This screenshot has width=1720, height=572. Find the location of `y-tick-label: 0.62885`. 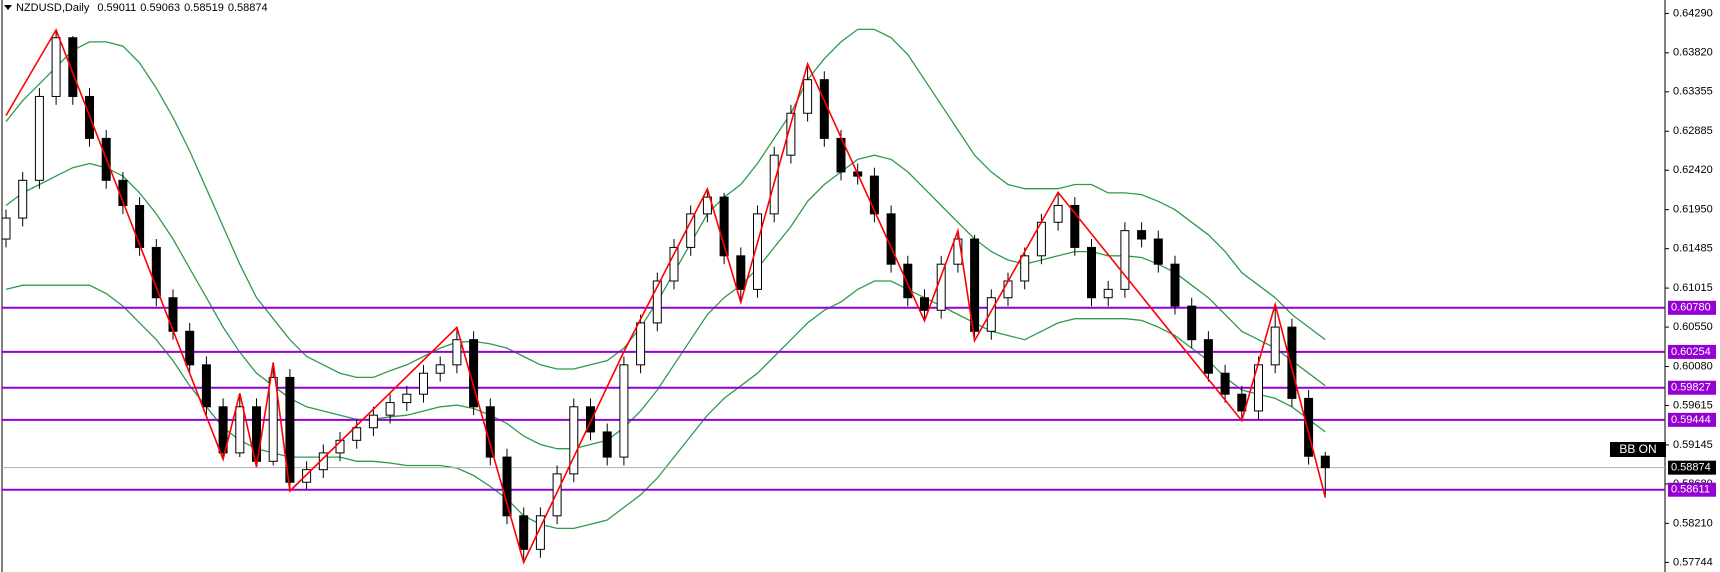

y-tick-label: 0.62885 is located at coordinates (1693, 131).